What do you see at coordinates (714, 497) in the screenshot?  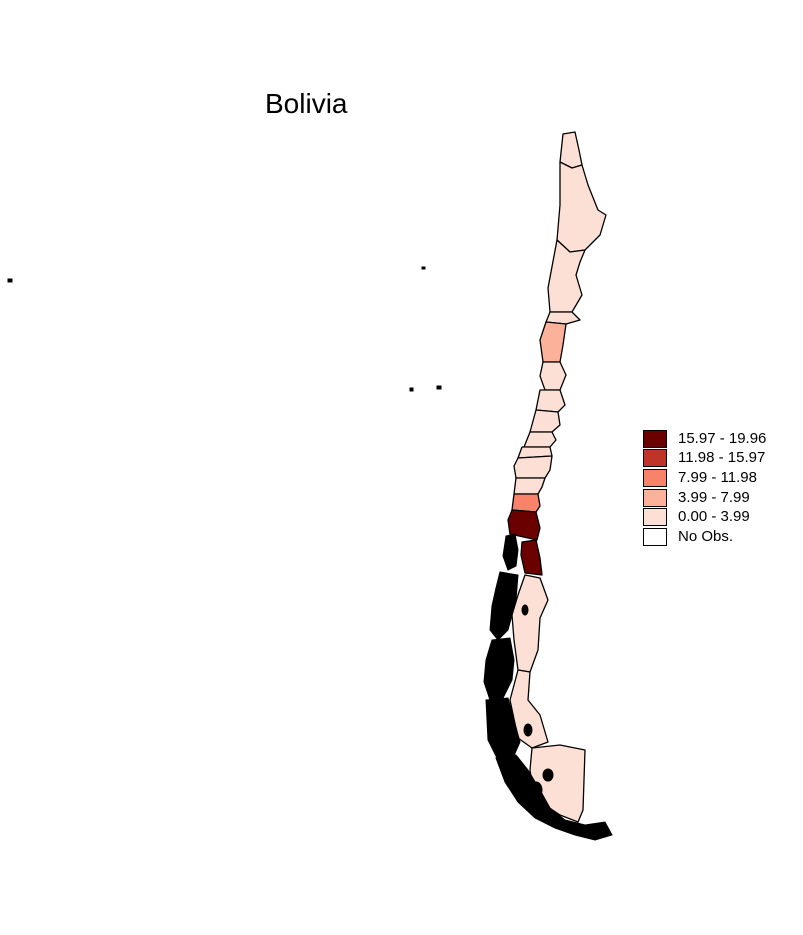 I see `legend-label: 3.99 - 7.99` at bounding box center [714, 497].